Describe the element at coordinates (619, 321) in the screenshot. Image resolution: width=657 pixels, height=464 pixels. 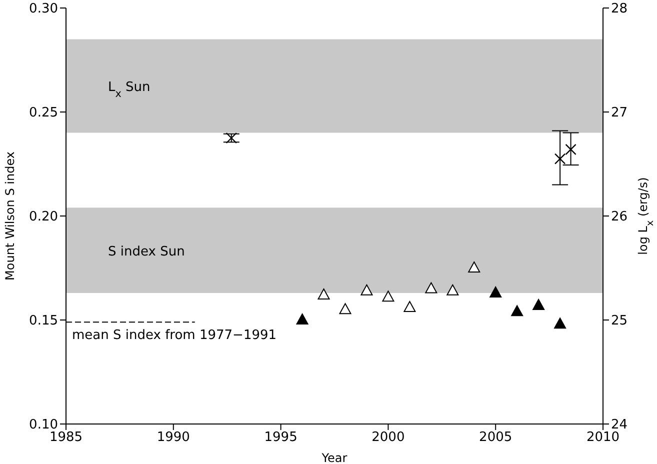
I see `y2-tick-label: 25` at that location.